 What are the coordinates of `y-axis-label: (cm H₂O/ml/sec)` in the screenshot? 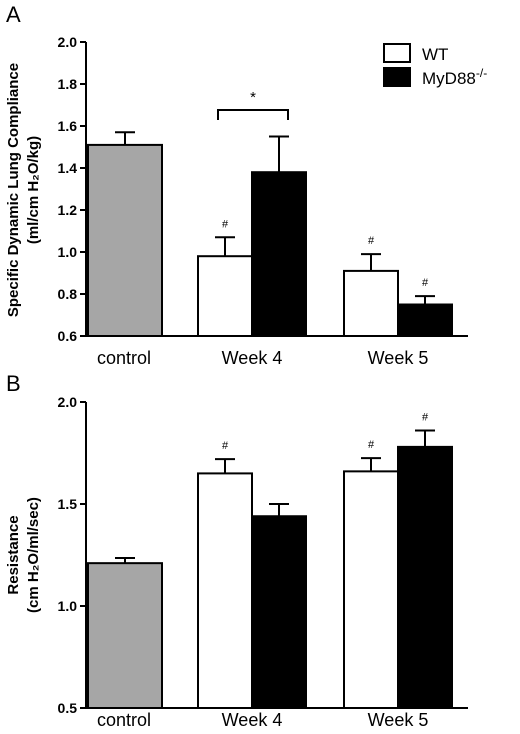 It's located at (33, 555).